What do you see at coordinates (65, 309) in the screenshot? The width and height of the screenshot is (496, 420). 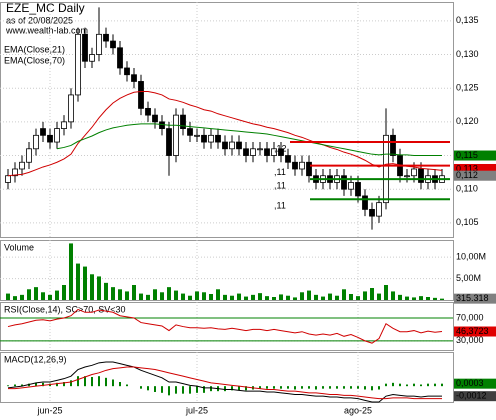 I see `panel-title: RSI(Close,14), SC>70, SV<30` at bounding box center [65, 309].